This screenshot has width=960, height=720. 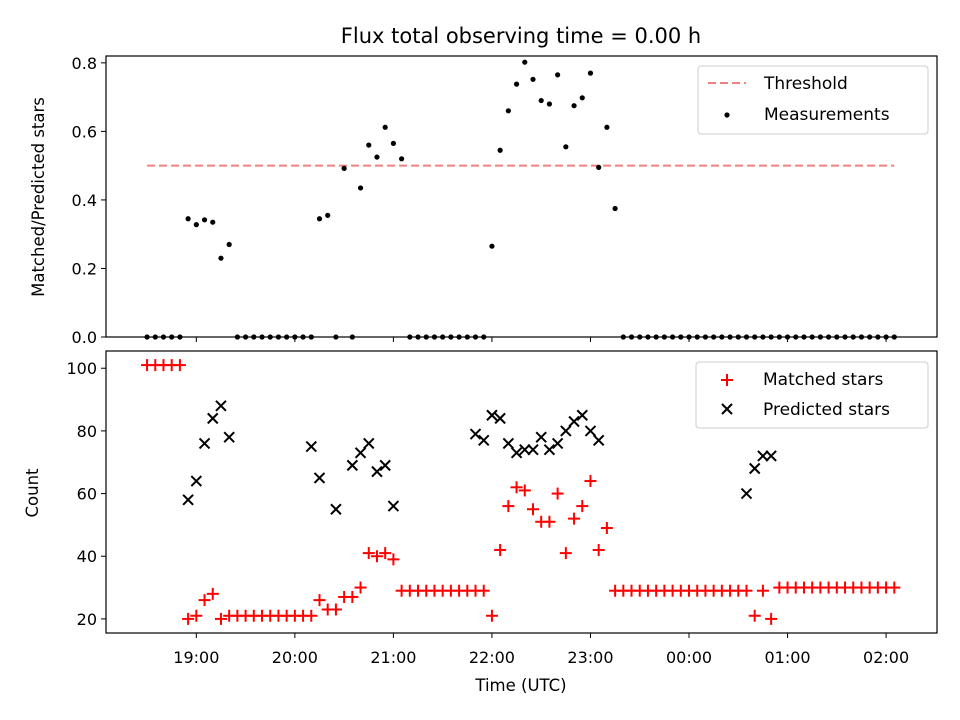 What do you see at coordinates (84, 337) in the screenshot?
I see `top-ytick-label: 0.0` at bounding box center [84, 337].